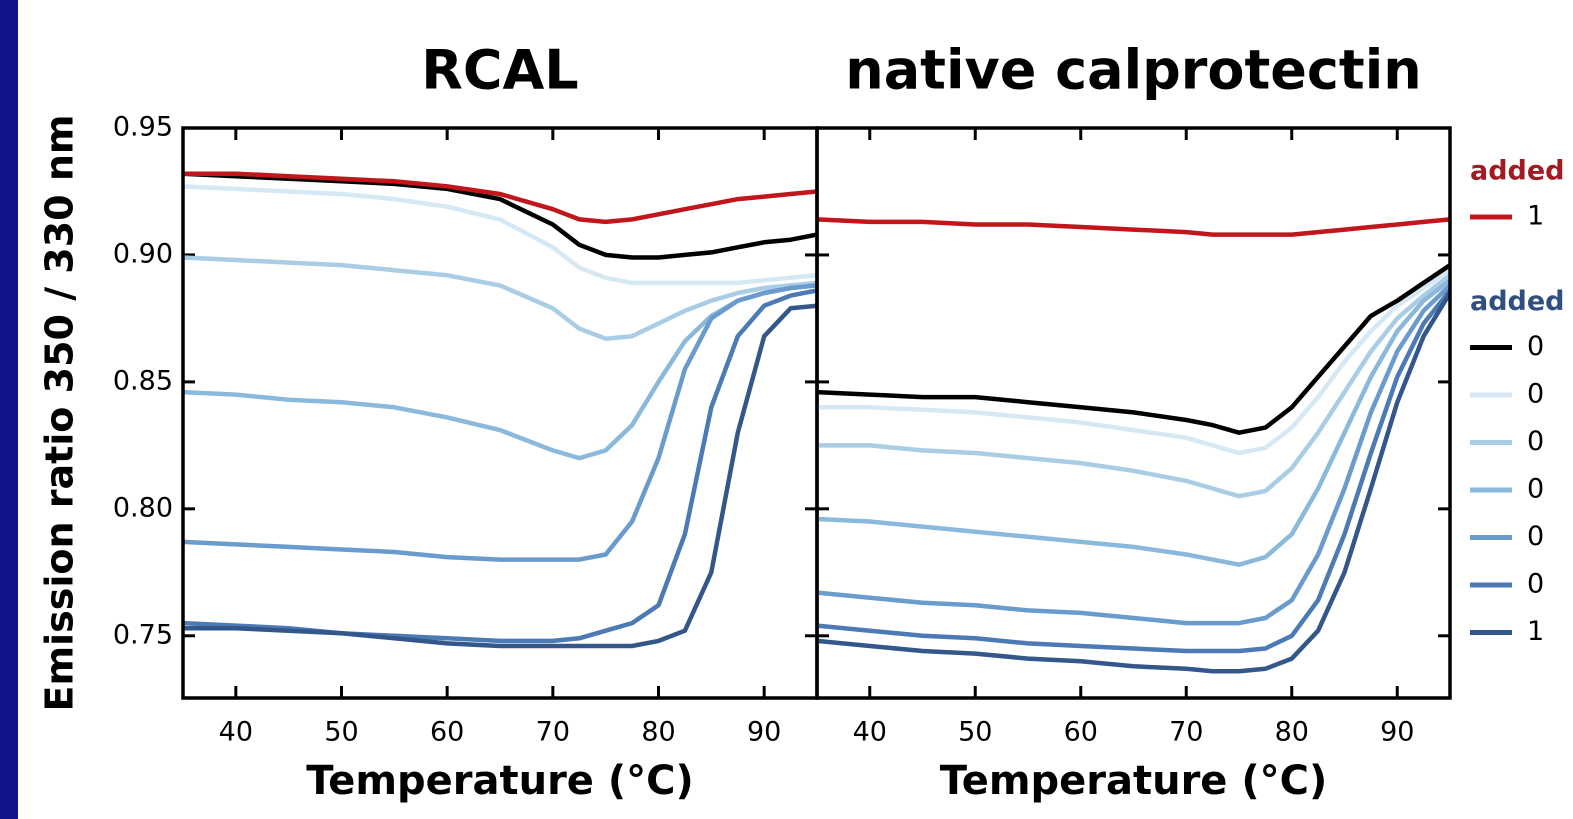 The image size is (1573, 819). I want to click on y-tick-label: 0.90, so click(143, 253).